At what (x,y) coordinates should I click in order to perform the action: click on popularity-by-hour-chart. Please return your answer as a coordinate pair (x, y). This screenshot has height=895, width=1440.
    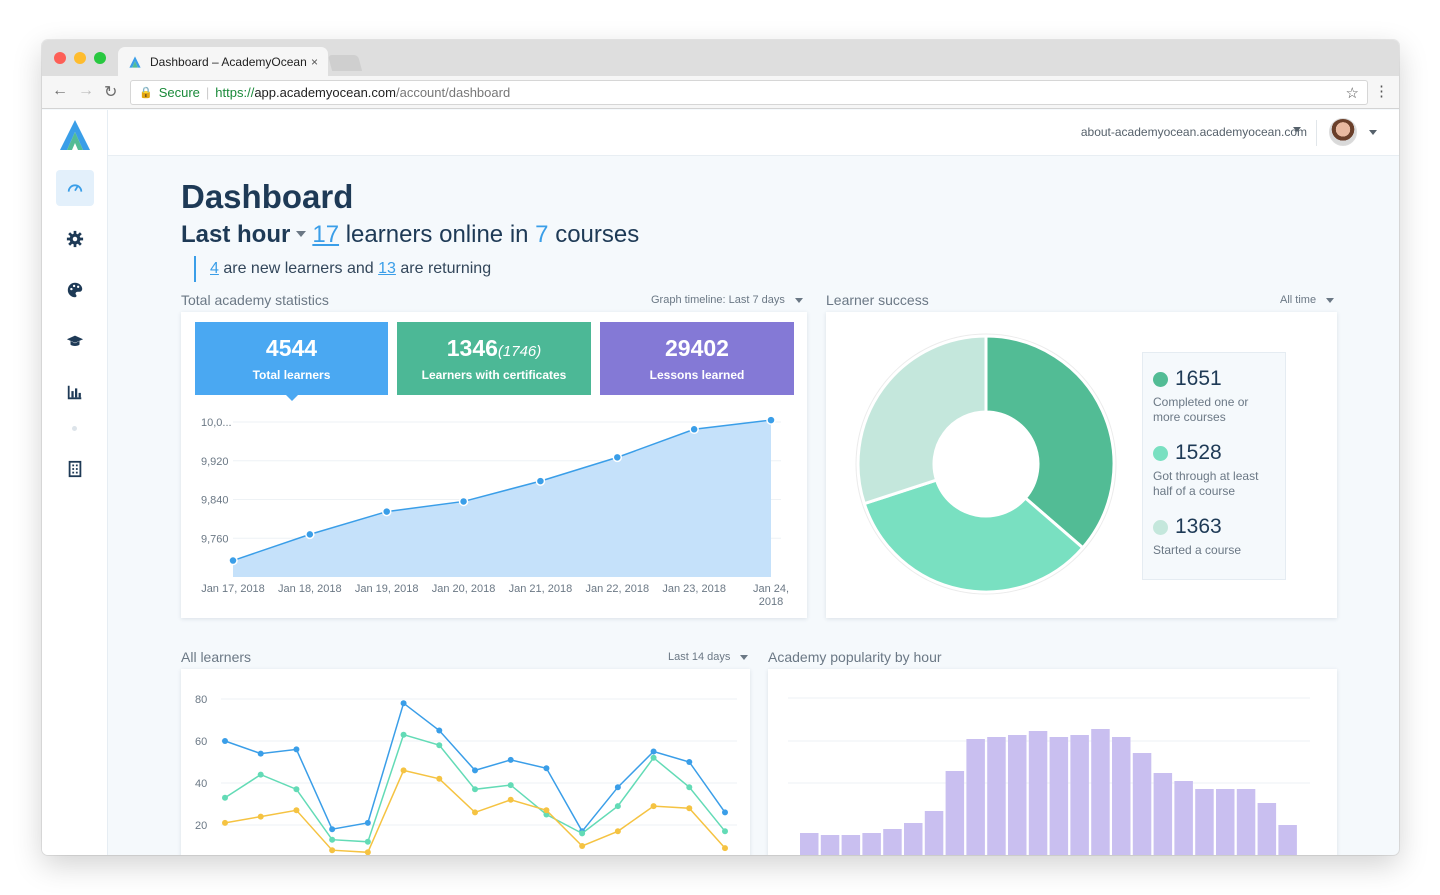
    Looking at the image, I should click on (1049, 776).